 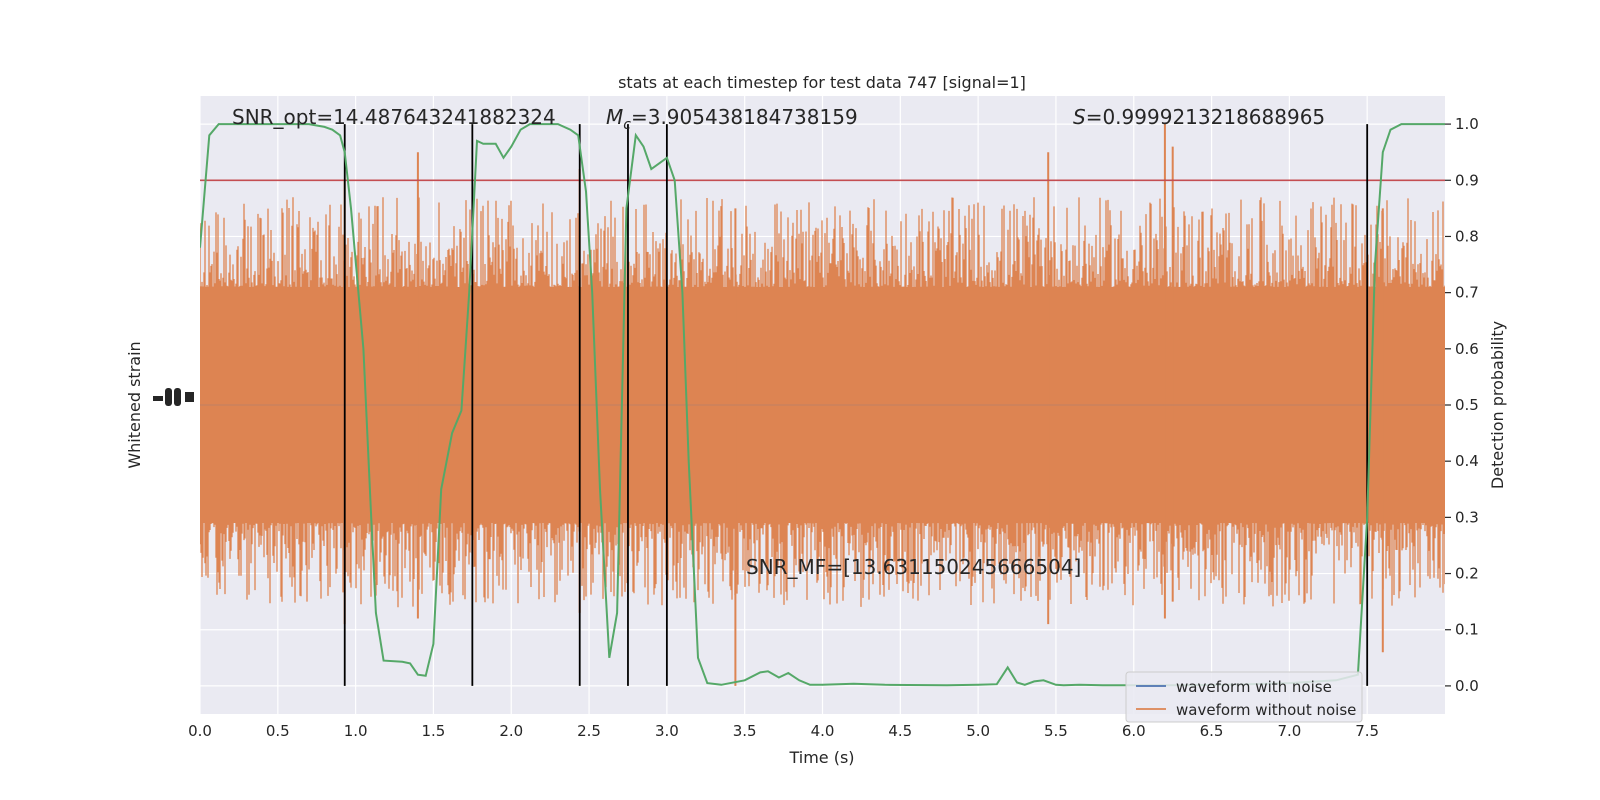 What do you see at coordinates (173, 397) in the screenshot?
I see `left-axis-ticks-collapsed` at bounding box center [173, 397].